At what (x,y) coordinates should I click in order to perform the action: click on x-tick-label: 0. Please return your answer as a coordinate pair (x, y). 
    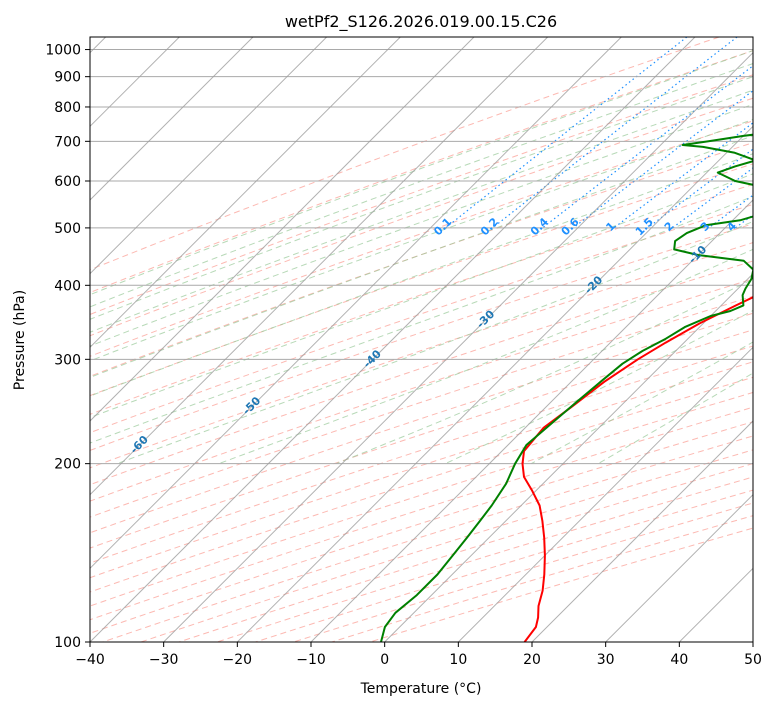
    Looking at the image, I should click on (384, 660).